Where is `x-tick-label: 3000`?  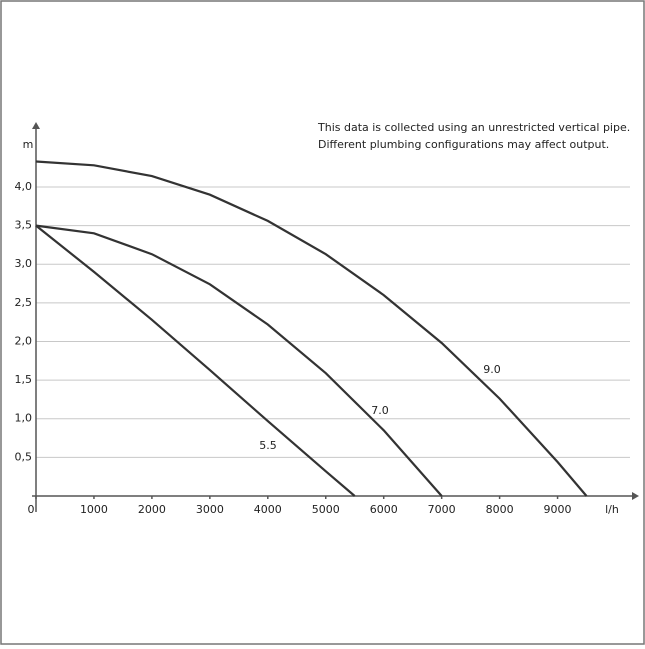 x-tick-label: 3000 is located at coordinates (210, 509).